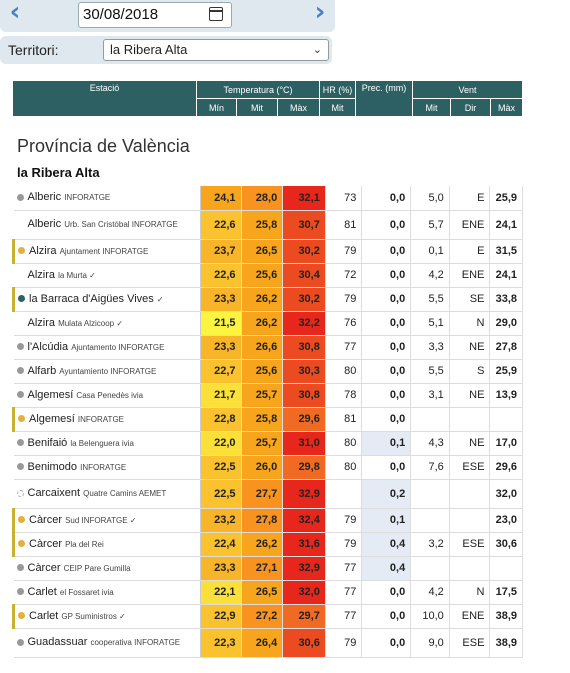  I want to click on station-cell: Benifaió la Belenguera ivia, so click(107, 443).